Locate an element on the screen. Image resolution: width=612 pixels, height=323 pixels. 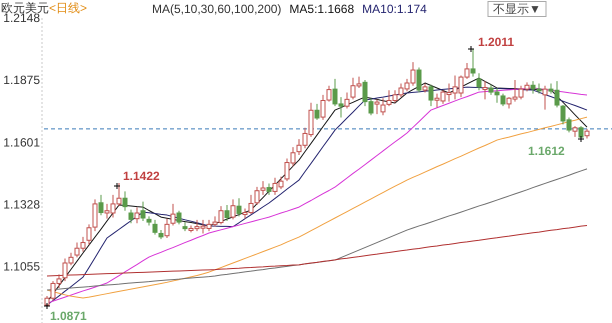
annotation: 1.2011 is located at coordinates (496, 42).